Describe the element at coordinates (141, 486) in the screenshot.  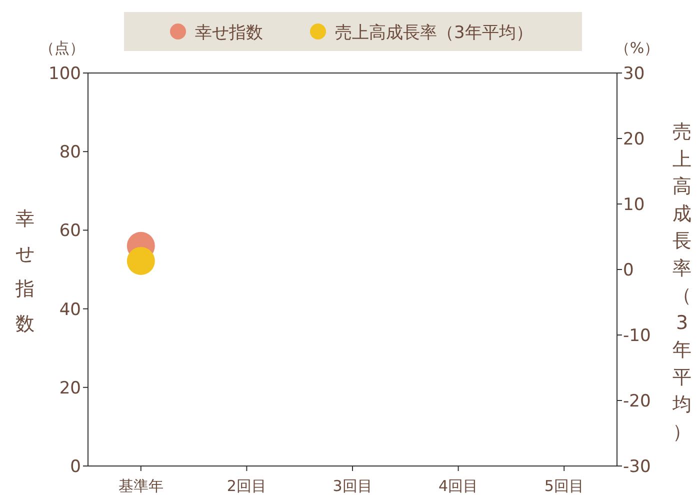
I see `x-tick-label: 基準年` at that location.